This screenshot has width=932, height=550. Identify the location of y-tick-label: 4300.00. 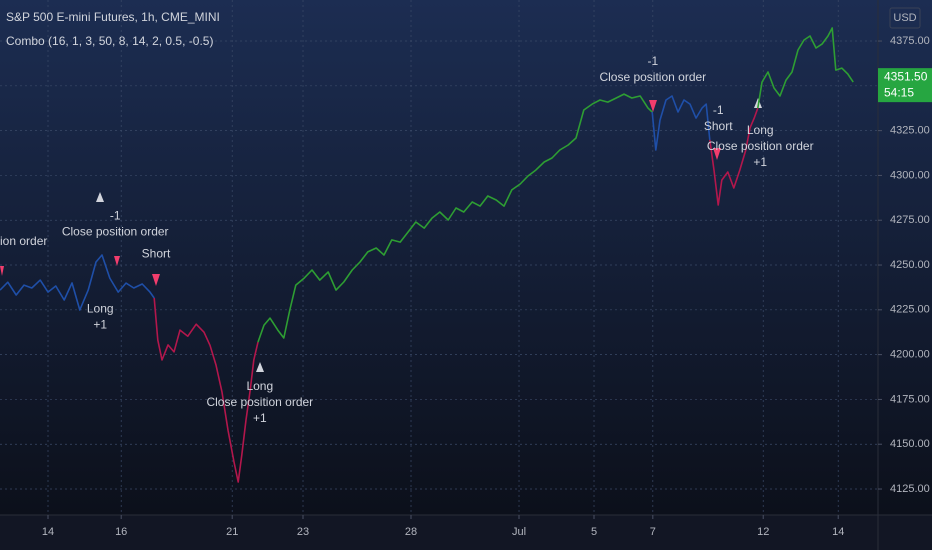
(910, 175).